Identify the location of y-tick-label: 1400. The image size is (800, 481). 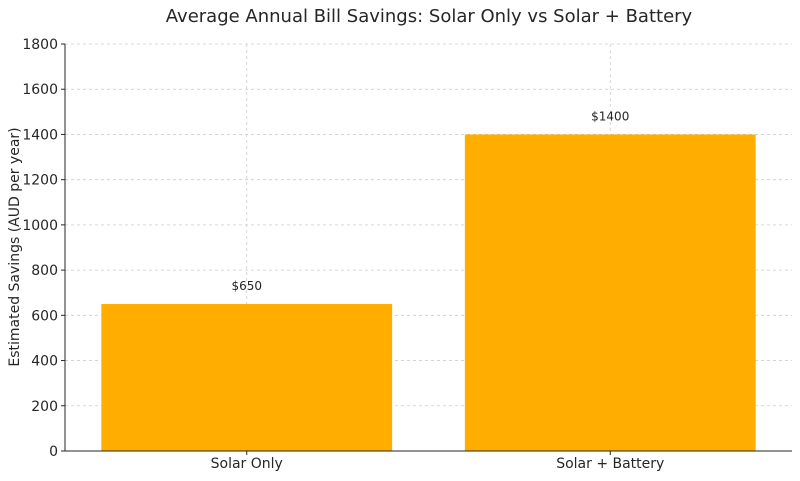
(40, 135).